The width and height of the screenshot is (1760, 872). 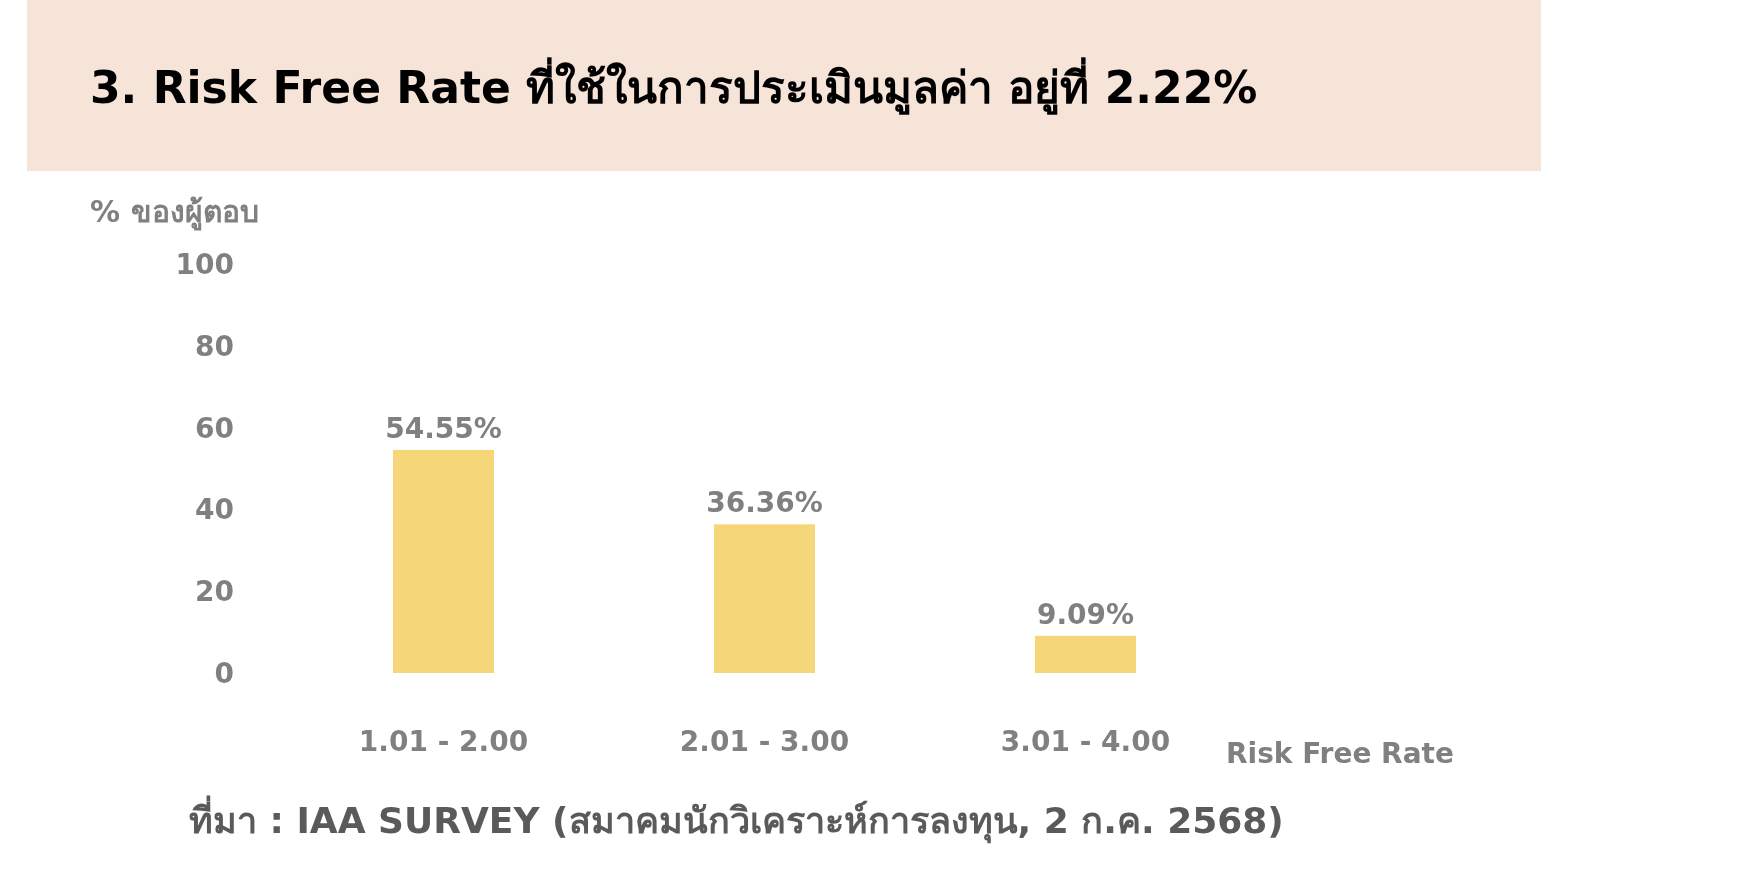 What do you see at coordinates (214, 346) in the screenshot?
I see `y-tick-label: 80` at bounding box center [214, 346].